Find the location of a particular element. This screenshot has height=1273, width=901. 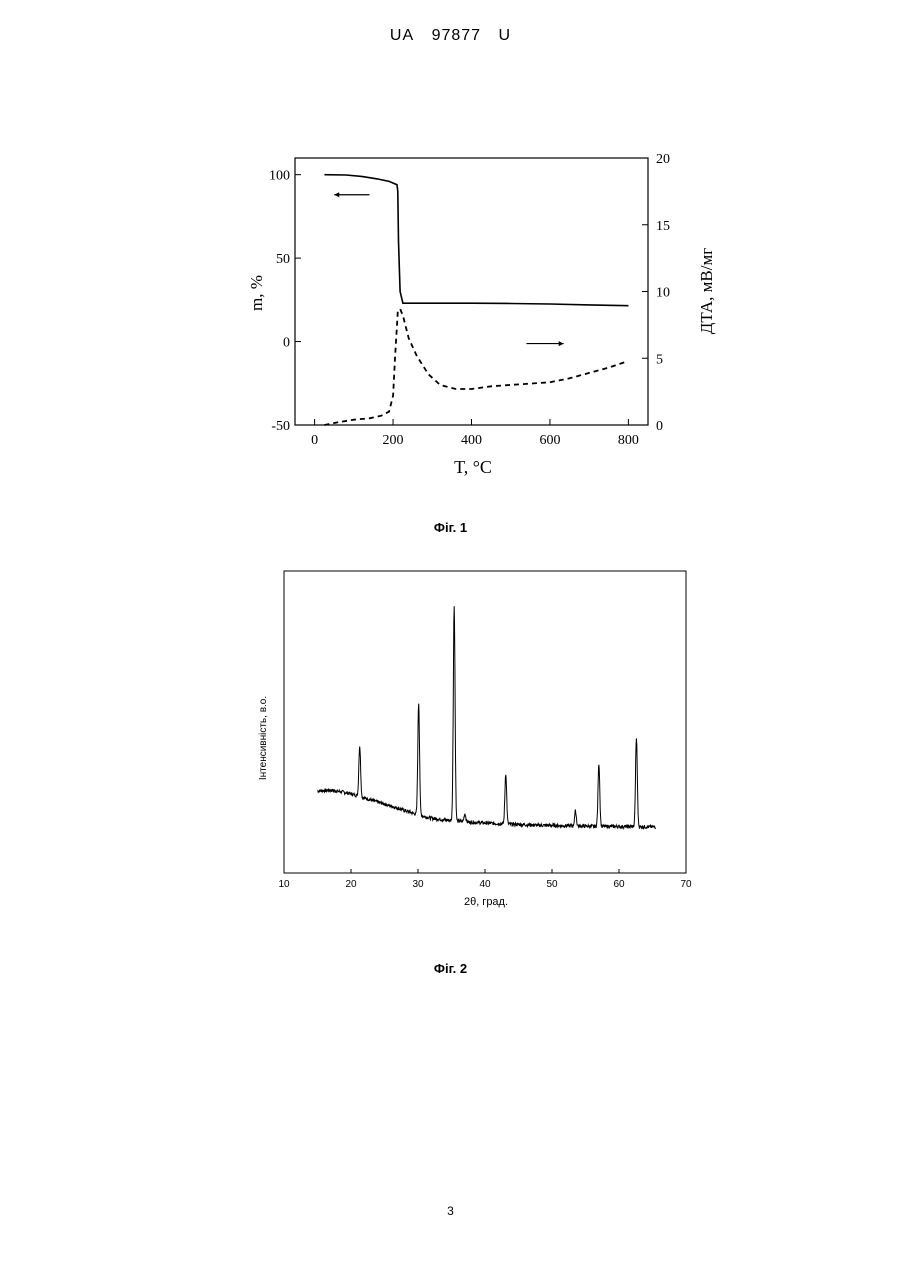

figure-2-x-axis-label: 2θ, град. is located at coordinates (486, 902).